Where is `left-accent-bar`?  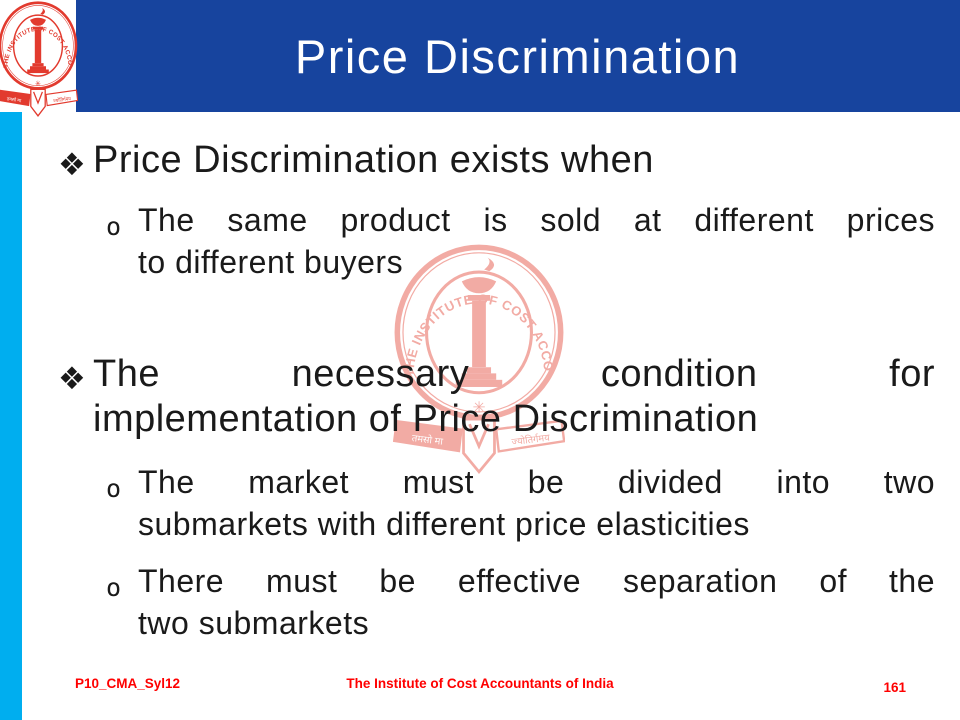
left-accent-bar is located at coordinates (11, 416).